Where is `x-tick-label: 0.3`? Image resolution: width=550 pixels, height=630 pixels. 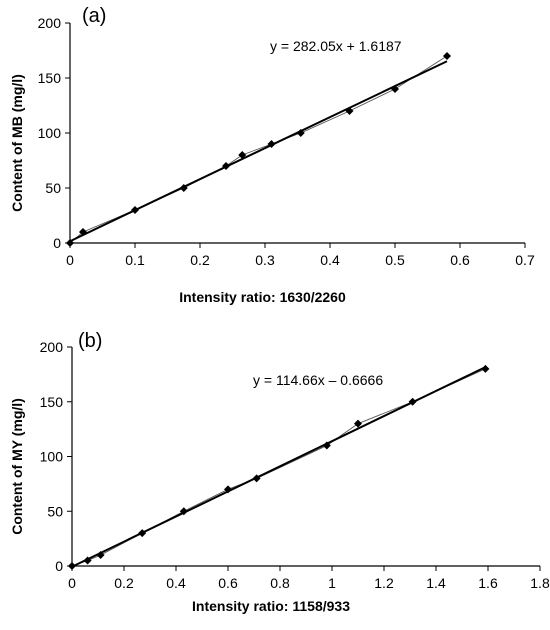 x-tick-label: 0.3 is located at coordinates (265, 260).